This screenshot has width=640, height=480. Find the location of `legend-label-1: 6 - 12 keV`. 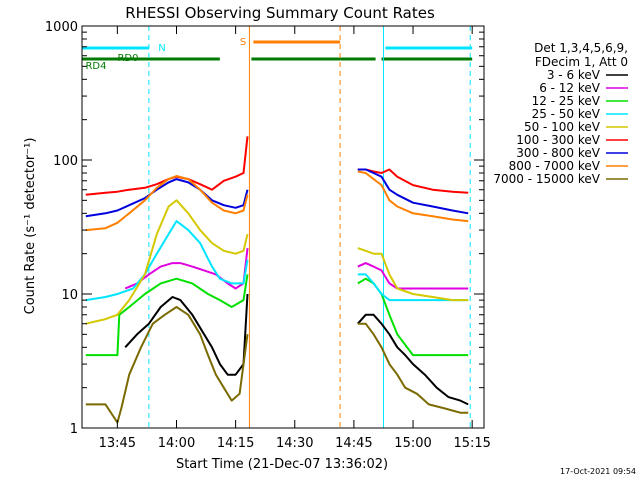

legend-label-1: 6 - 12 keV is located at coordinates (570, 88).